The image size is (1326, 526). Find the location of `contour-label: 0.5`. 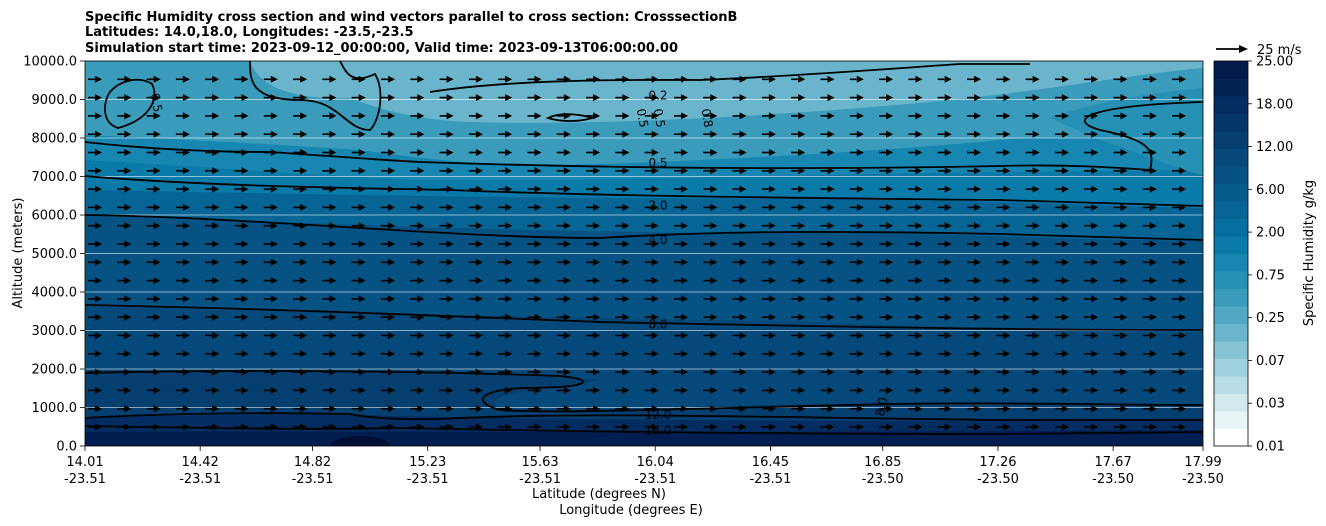

contour-label: 0.5 is located at coordinates (657, 163).